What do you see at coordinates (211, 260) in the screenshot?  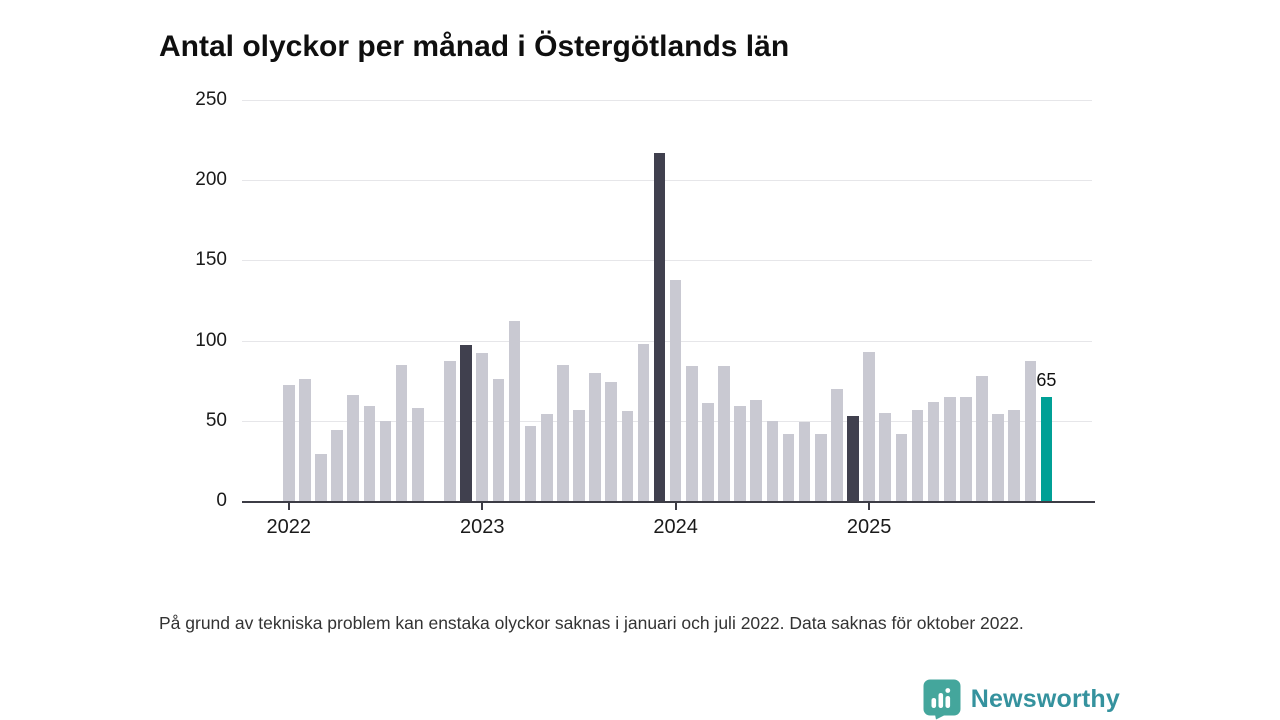 I see `y-axis-label-150: 150` at bounding box center [211, 260].